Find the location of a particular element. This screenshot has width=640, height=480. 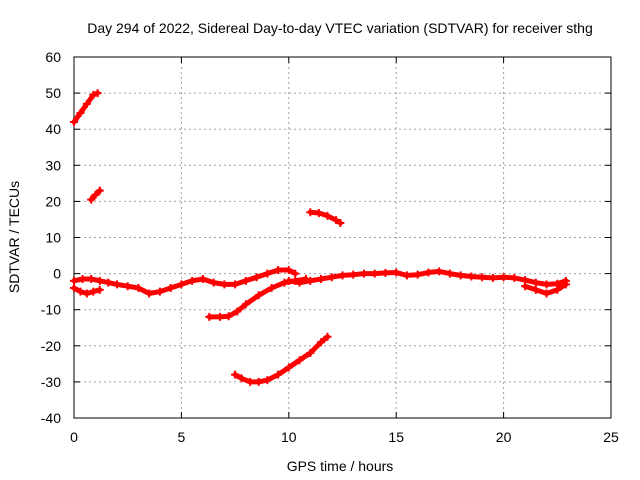

x-tick-label: 5 is located at coordinates (182, 437).